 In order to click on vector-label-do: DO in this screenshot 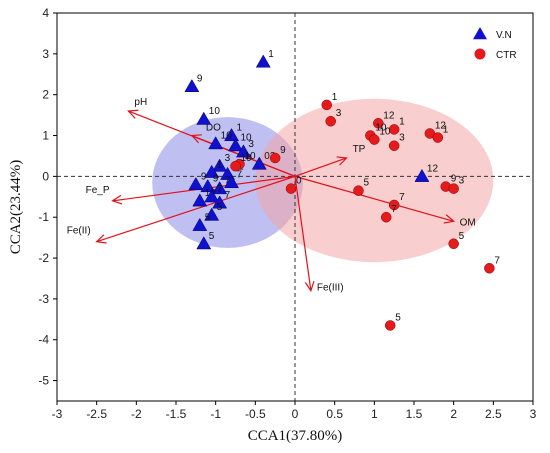, I will do `click(213, 128)`.